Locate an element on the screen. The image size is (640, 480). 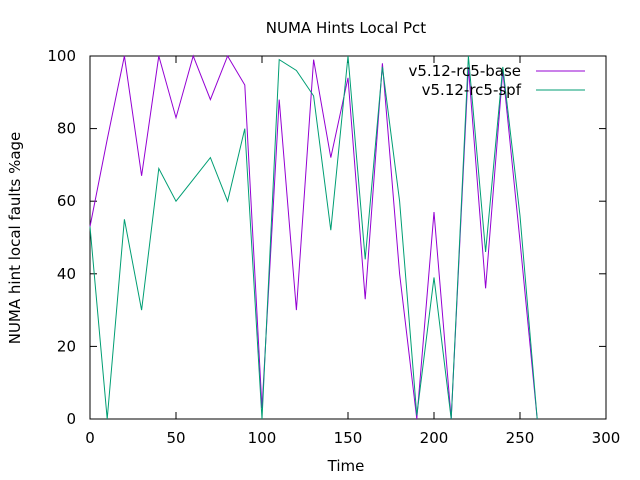
y-tick-label: 0 is located at coordinates (71, 419).